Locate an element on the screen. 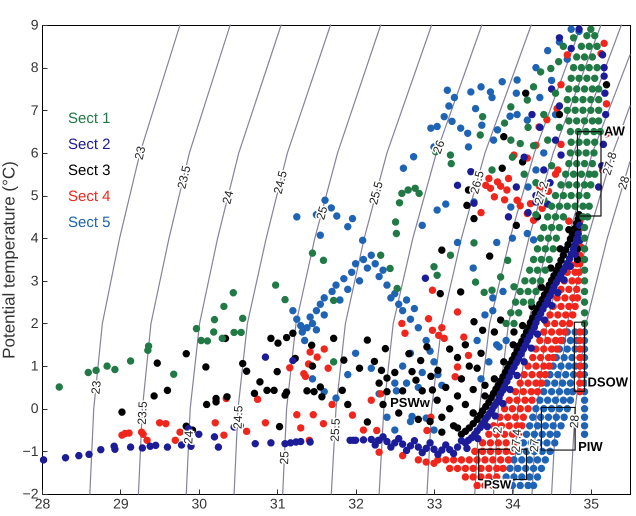 The width and height of the screenshot is (636, 516). annotation: 26 is located at coordinates (439, 147).